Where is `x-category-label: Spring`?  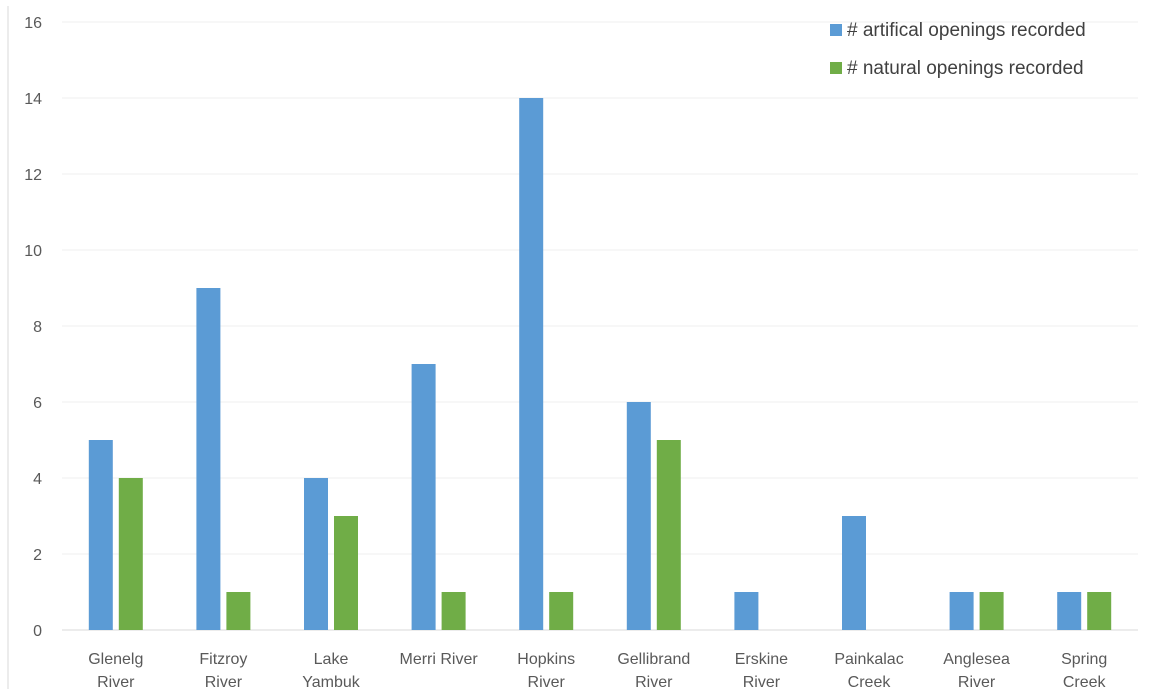
x-category-label: Spring is located at coordinates (1084, 659).